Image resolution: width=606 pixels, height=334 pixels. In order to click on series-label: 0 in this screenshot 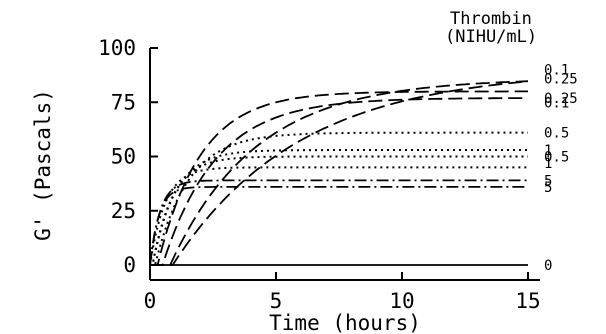, I will do `click(548, 266)`.